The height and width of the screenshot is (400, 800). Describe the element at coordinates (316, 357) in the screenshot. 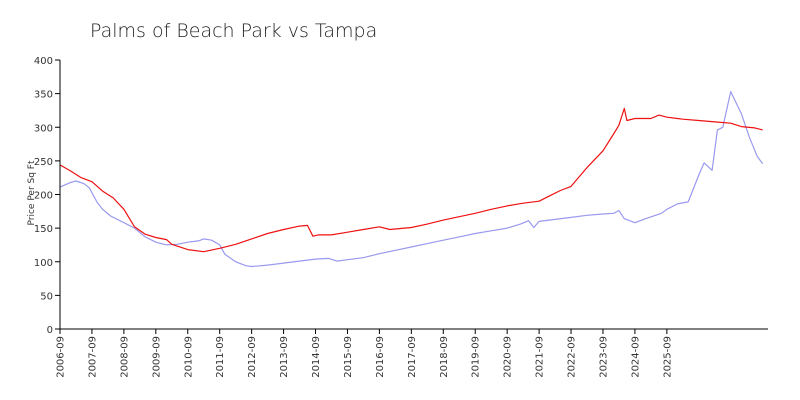

I see `x-tick-label: 2014-09` at that location.